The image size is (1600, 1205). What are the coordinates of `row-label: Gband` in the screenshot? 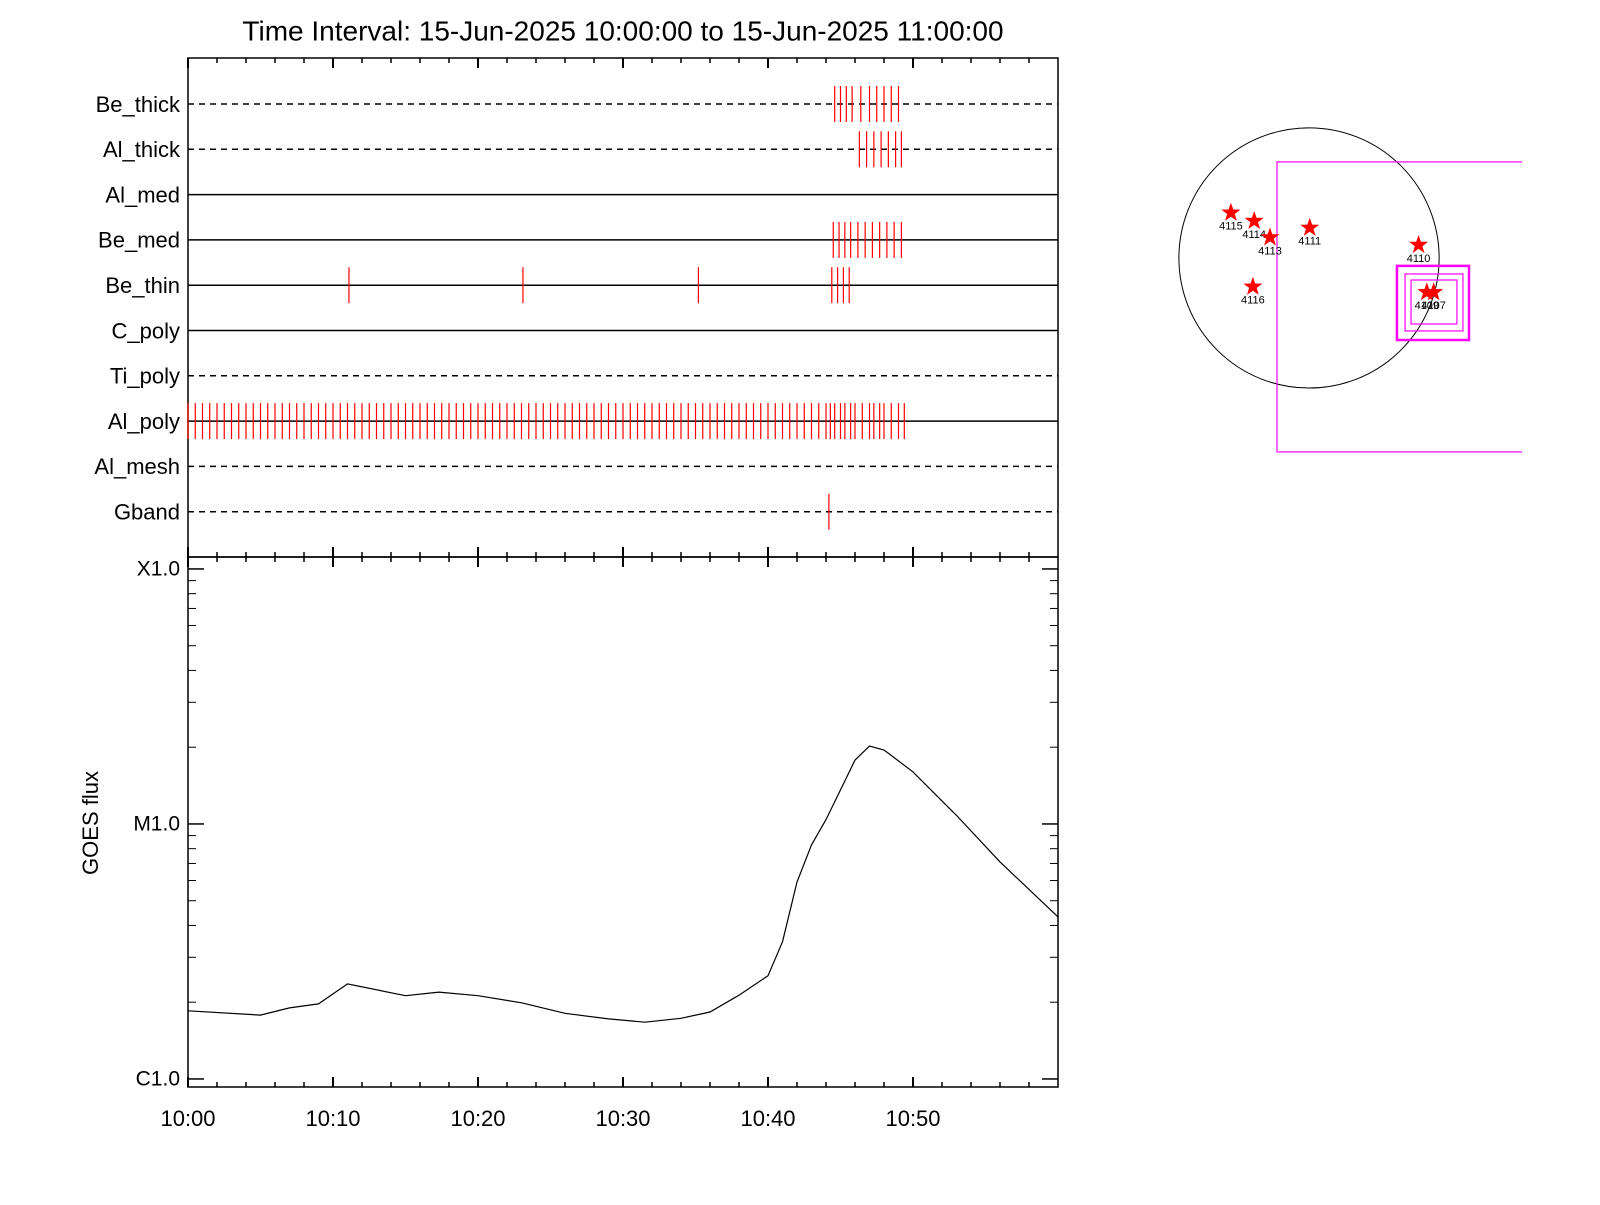 It's located at (147, 512).